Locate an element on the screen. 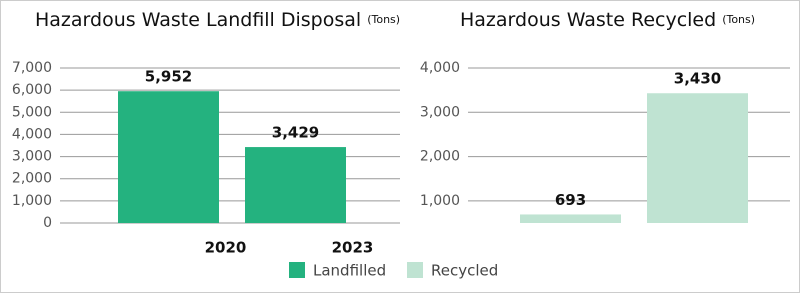  value-label: 3,429 is located at coordinates (295, 133).